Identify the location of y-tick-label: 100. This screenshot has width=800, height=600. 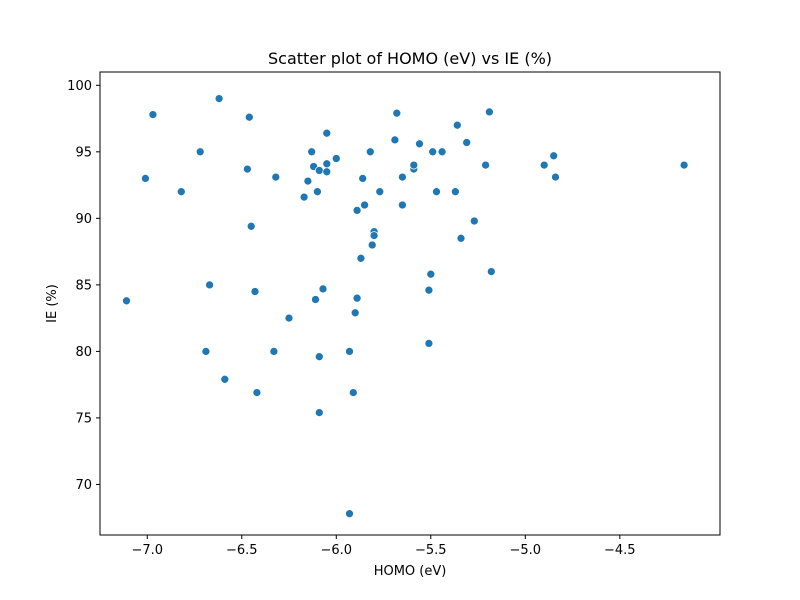
(79, 86).